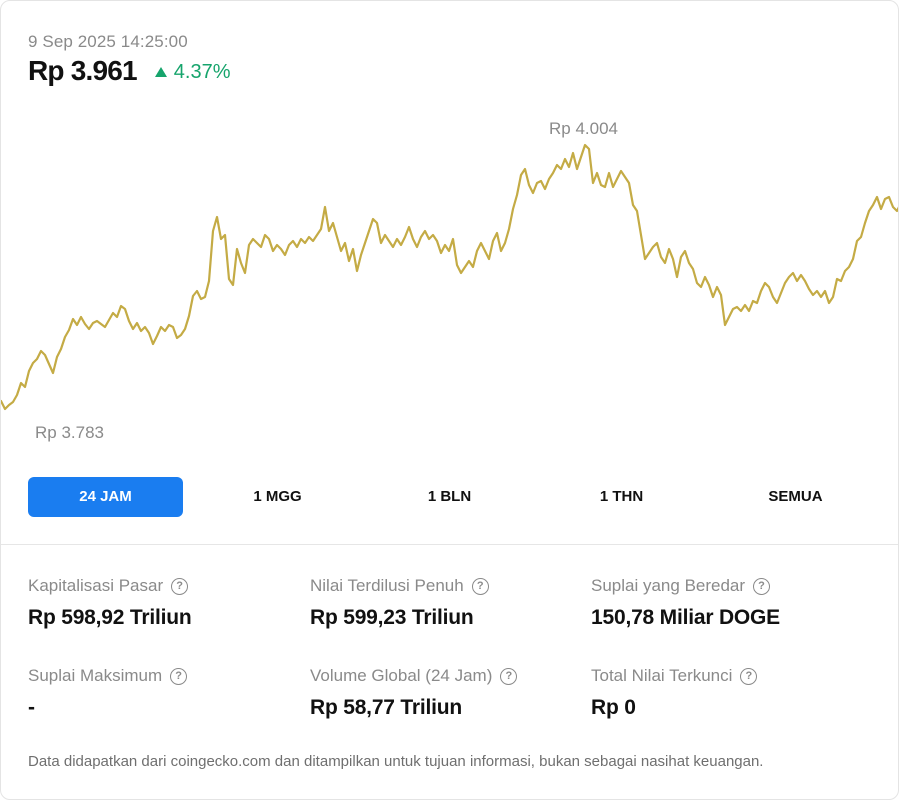 The width and height of the screenshot is (899, 800). I want to click on stat-label: Total Nilai Terkunci, so click(662, 675).